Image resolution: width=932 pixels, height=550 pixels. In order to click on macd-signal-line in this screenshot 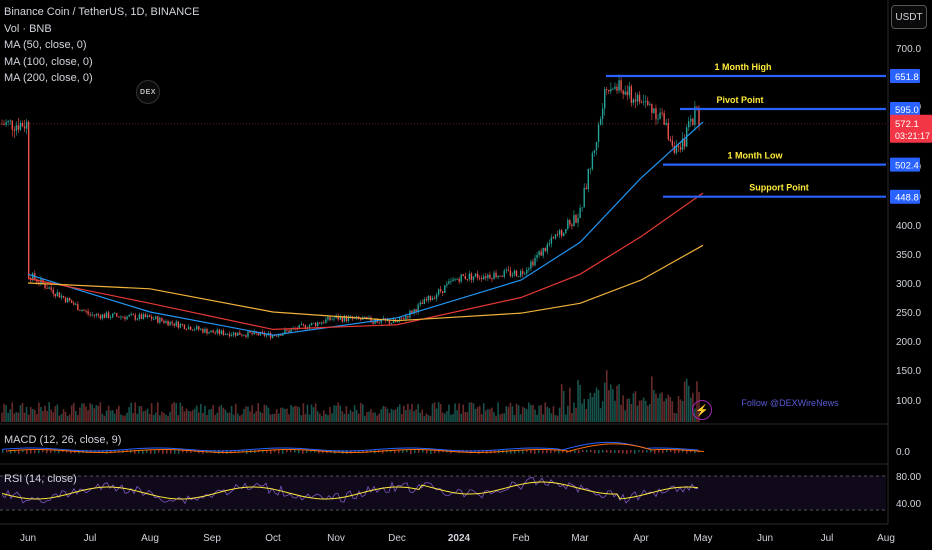, I will do `click(356, 448)`.